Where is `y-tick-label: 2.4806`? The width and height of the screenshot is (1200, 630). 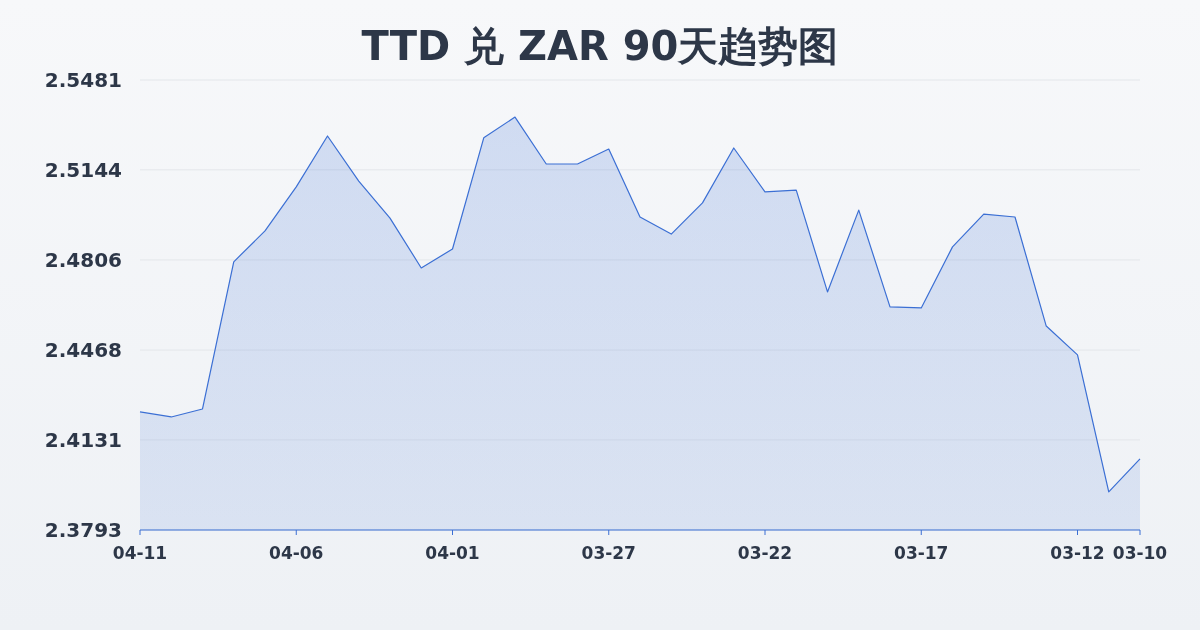
y-tick-label: 2.4806 is located at coordinates (83, 259).